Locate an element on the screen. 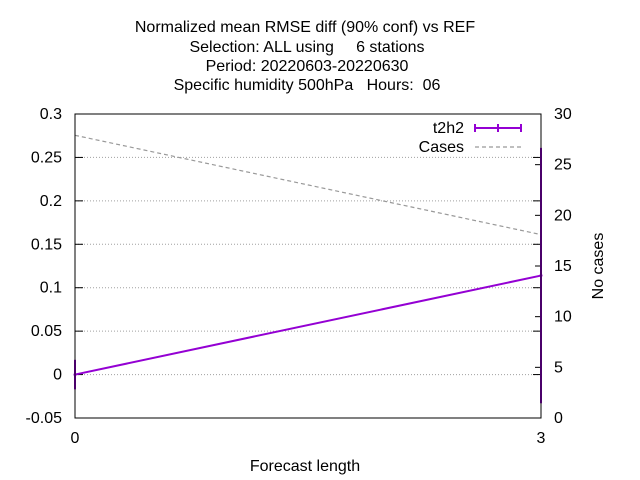 The width and height of the screenshot is (640, 480). legend-label-Cases: Cases is located at coordinates (441, 147).